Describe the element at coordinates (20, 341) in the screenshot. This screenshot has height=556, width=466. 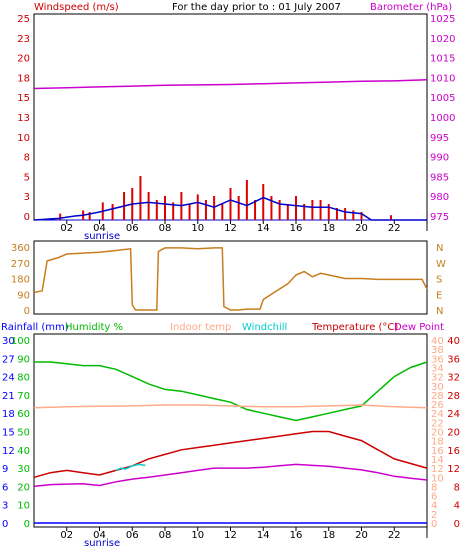
I see `humidity-tick-label: 100` at that location.